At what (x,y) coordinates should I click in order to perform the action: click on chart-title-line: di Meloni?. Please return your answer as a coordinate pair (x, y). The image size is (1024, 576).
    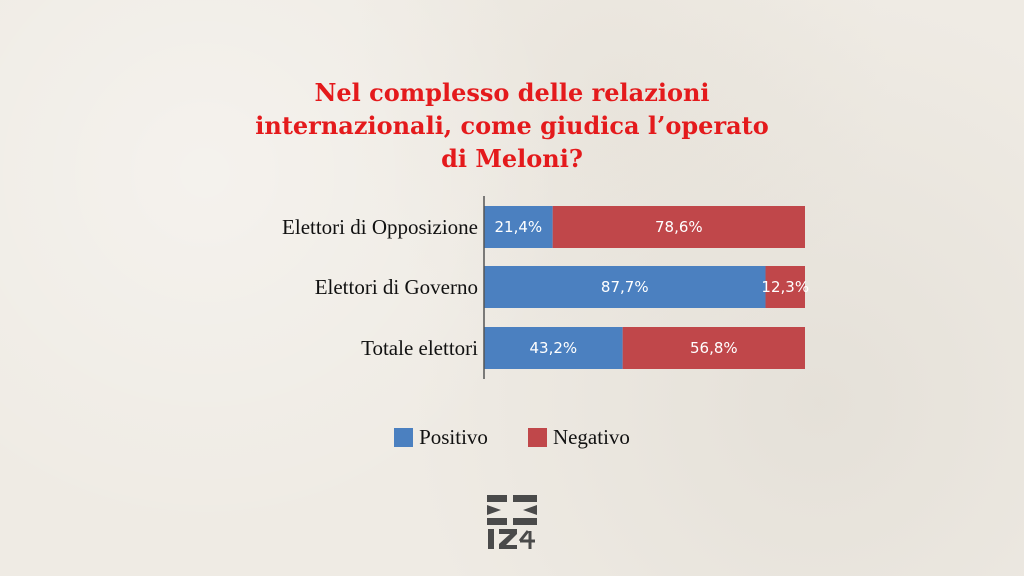
    Looking at the image, I should click on (512, 158).